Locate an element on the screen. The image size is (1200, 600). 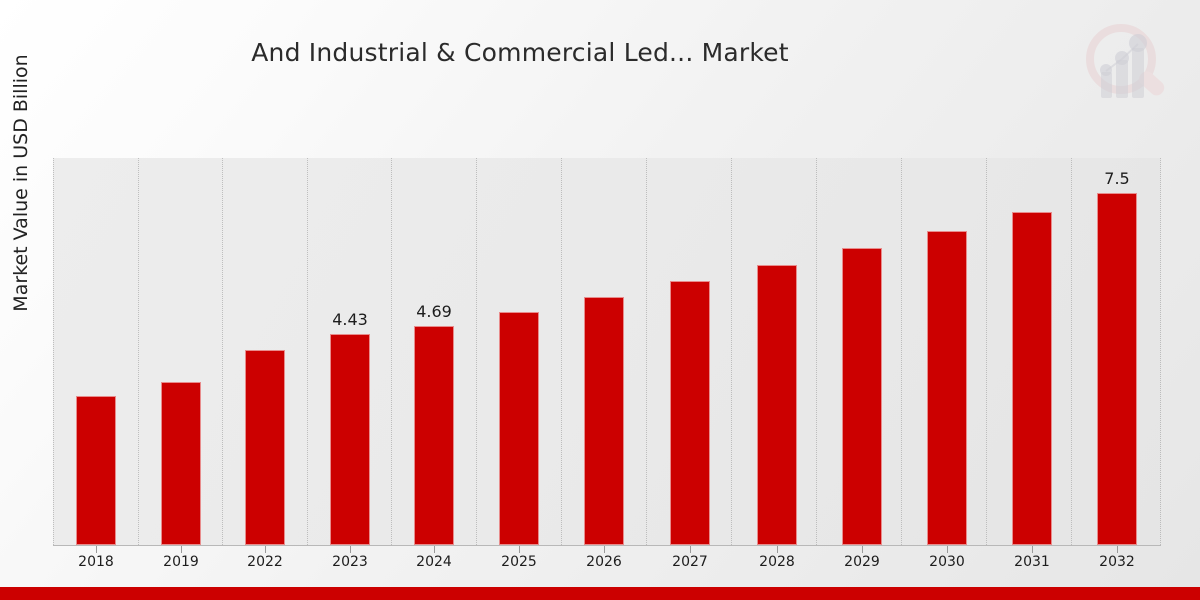
x-tick-label-2026: 2026 is located at coordinates (604, 562).